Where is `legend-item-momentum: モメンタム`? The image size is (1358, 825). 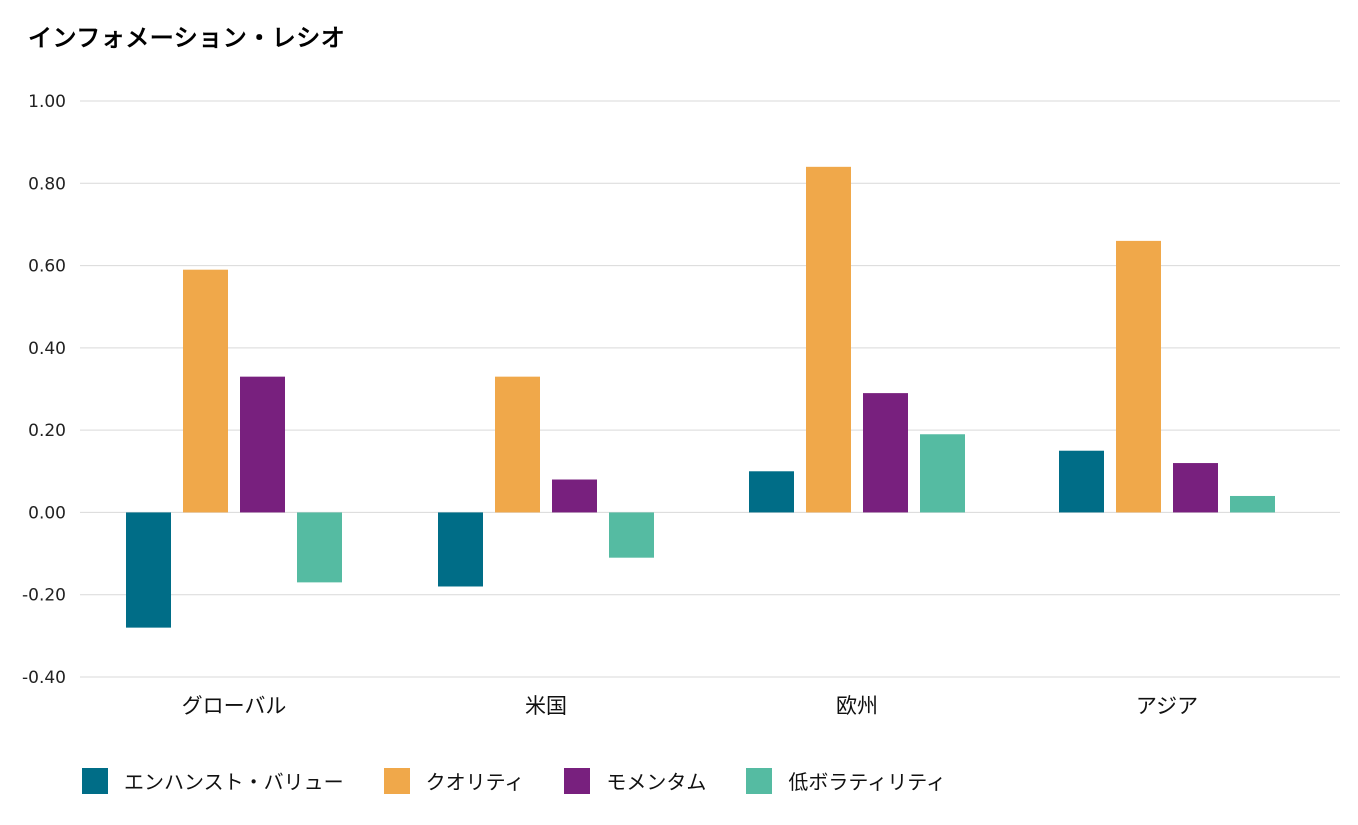 legend-item-momentum: モメンタム is located at coordinates (635, 780).